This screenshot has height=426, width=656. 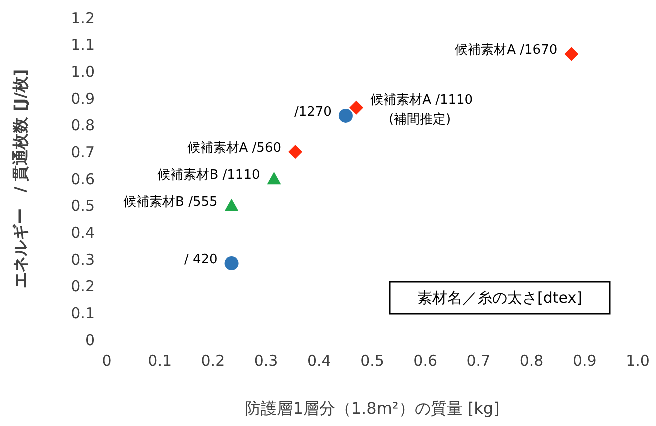 What do you see at coordinates (83, 233) in the screenshot?
I see `y-tick-label: 0.4` at bounding box center [83, 233].